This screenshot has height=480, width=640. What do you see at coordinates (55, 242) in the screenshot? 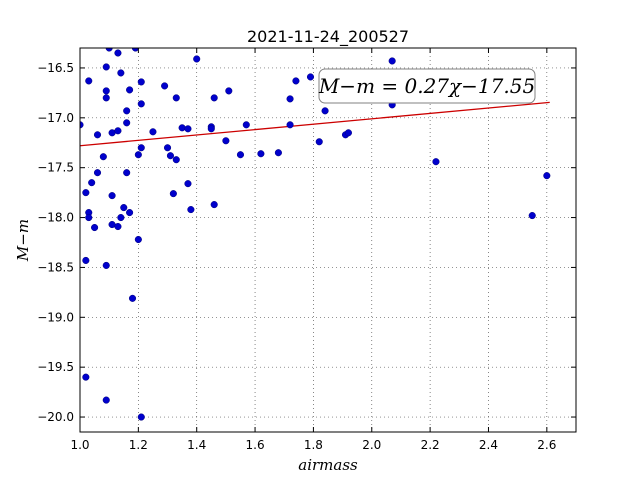
I see `y-tick-labels: −16.5 −17.0 −17.5 −18.0 −18.5 −19.0 −19.5 −20.0` at bounding box center [55, 242].